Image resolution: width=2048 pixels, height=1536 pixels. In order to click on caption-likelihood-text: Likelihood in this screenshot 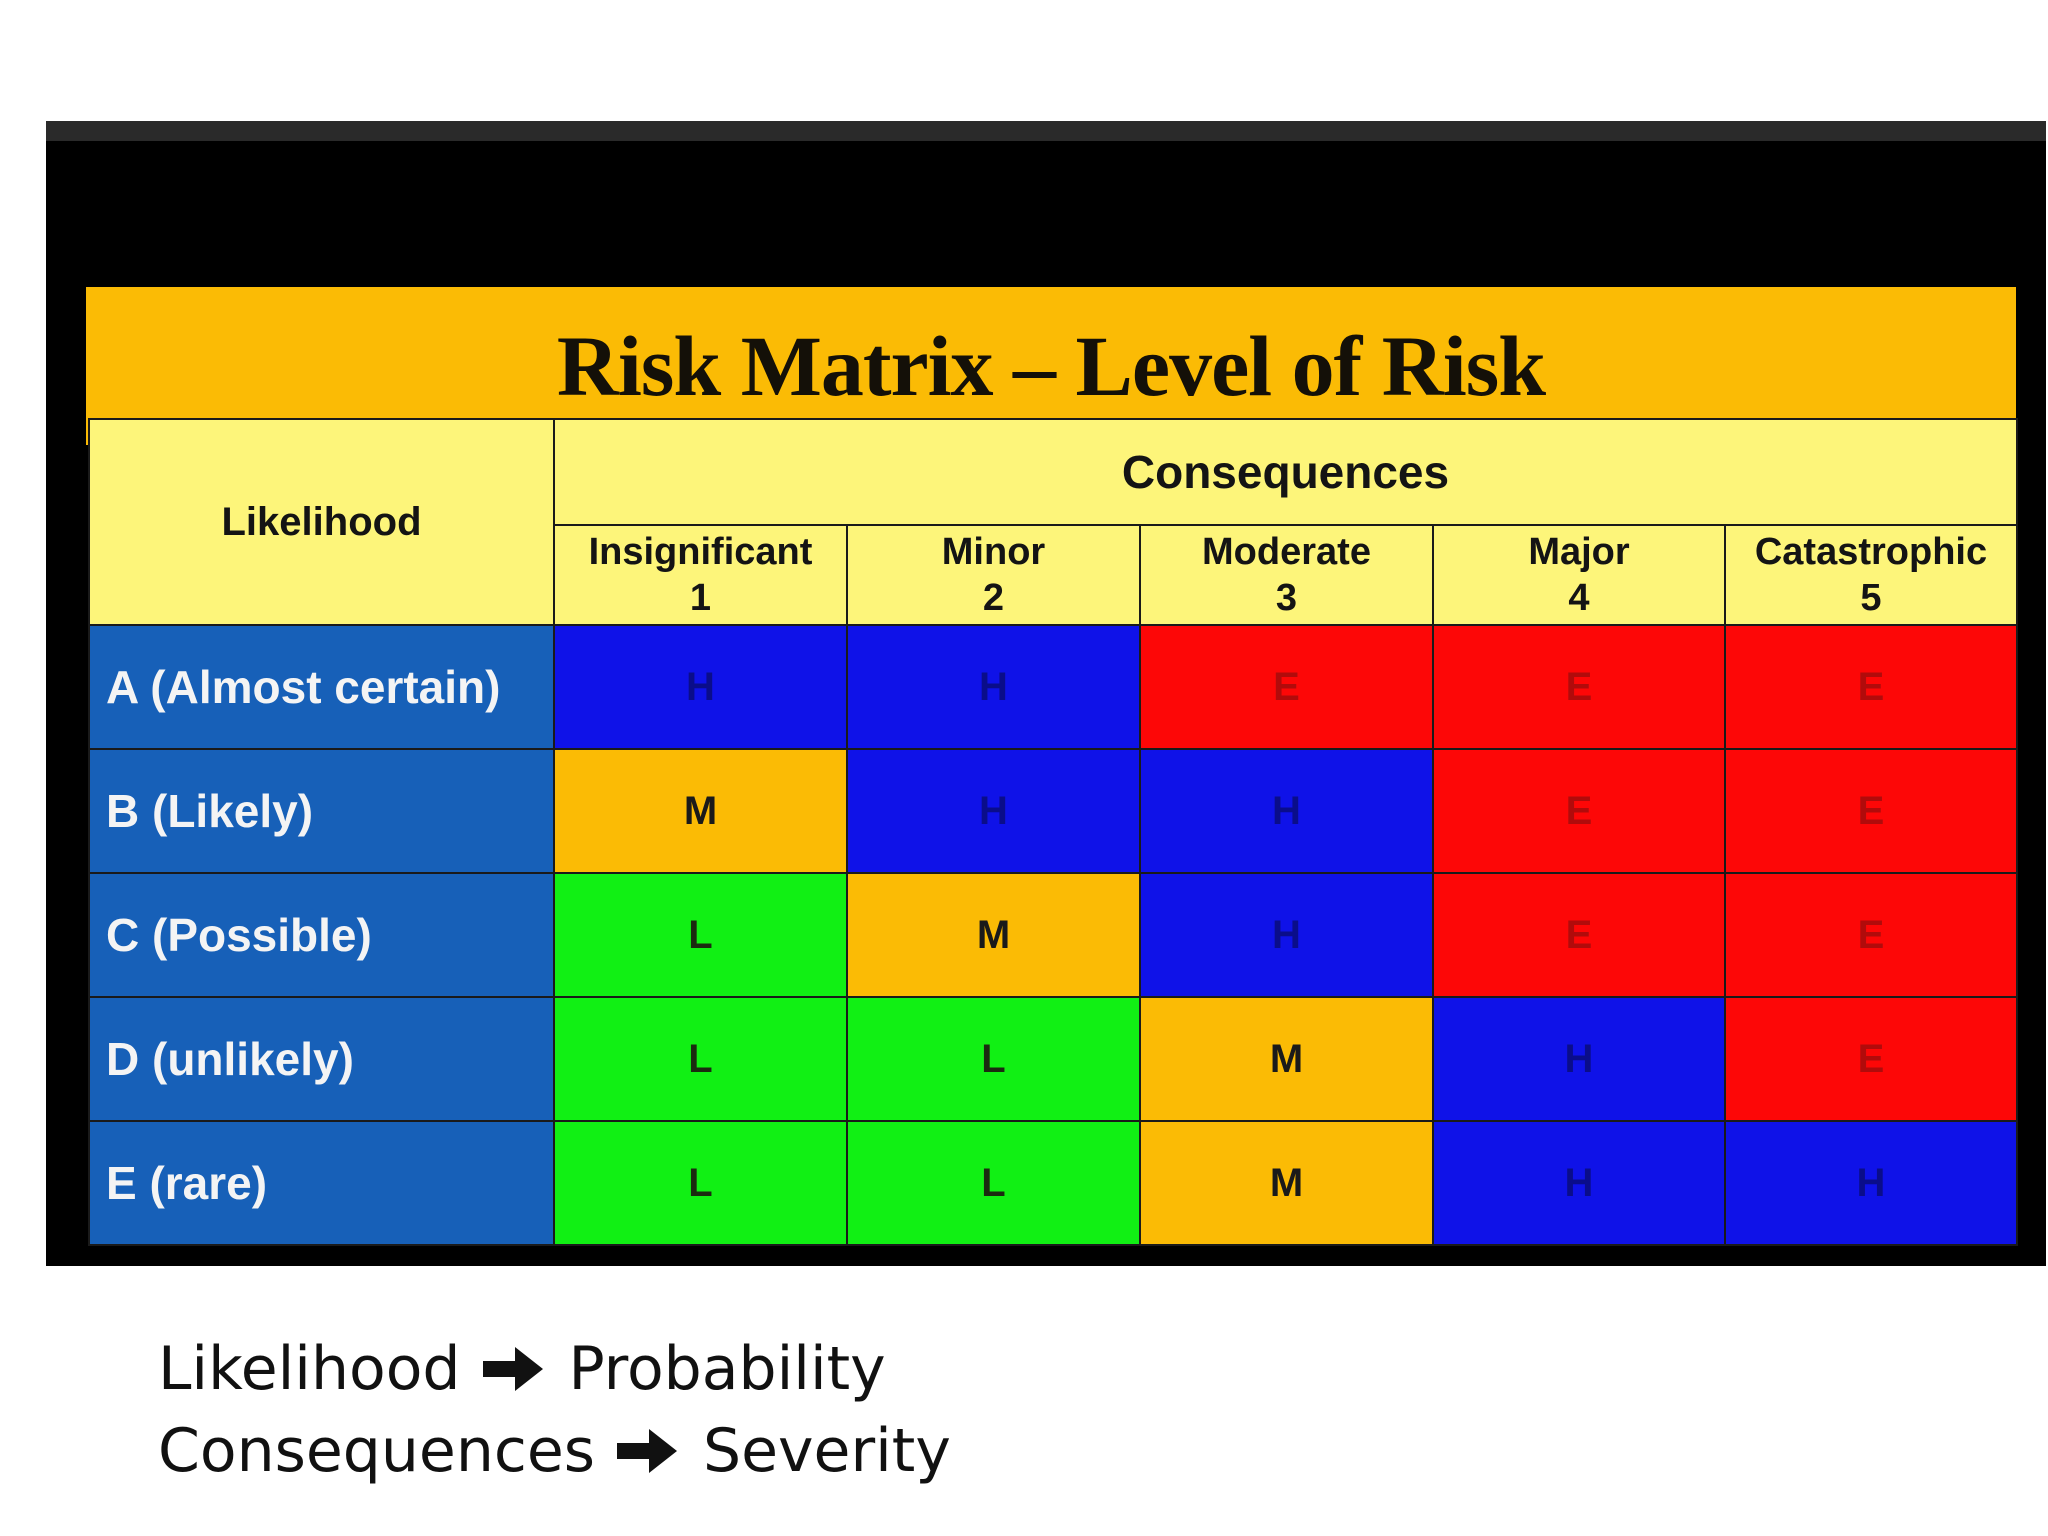, I will do `click(309, 1369)`.